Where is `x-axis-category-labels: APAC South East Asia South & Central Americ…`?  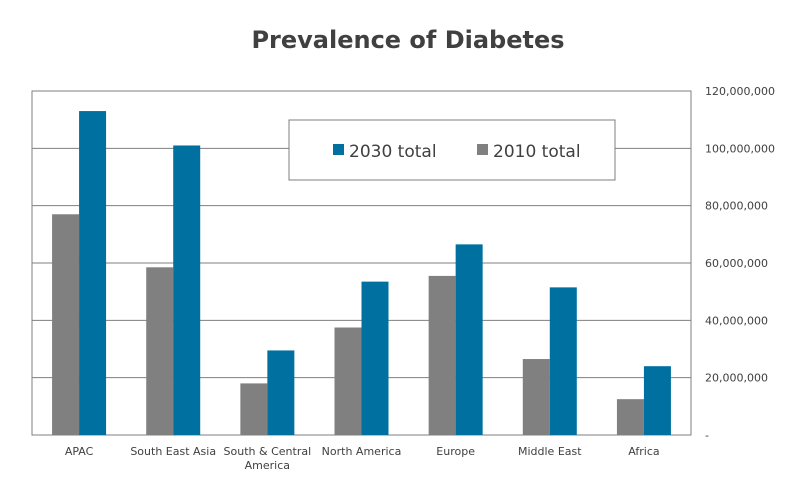
x-axis-category-labels: APAC South East Asia South & Central Americ… is located at coordinates (362, 458).